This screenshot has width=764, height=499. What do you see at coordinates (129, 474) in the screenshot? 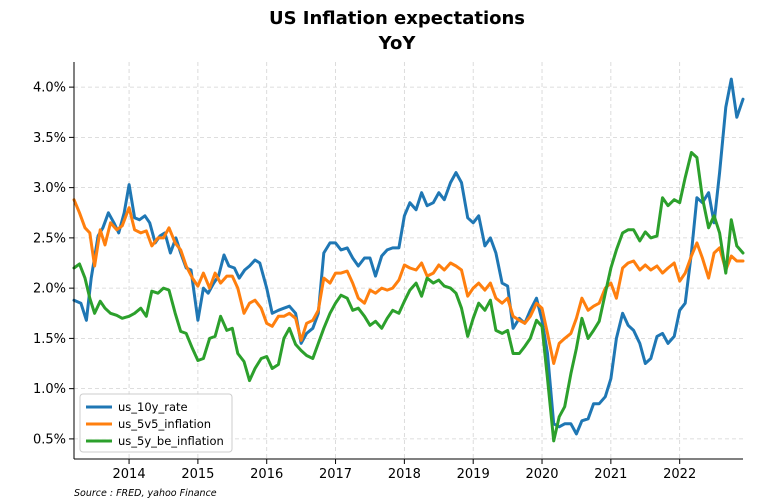
I see `x-tick-label: 2014` at bounding box center [129, 474].